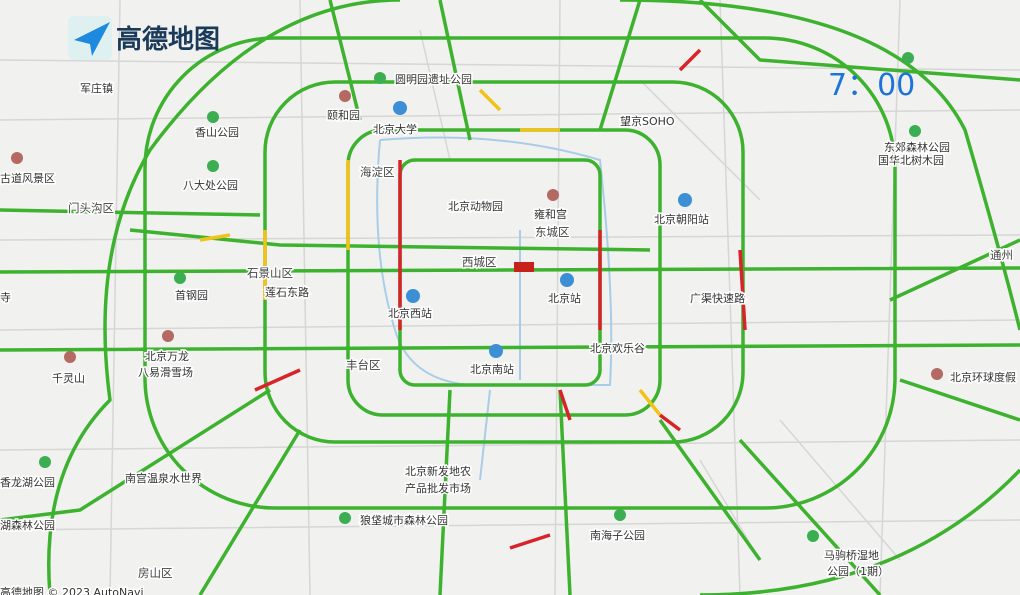 This screenshot has height=595, width=1020. What do you see at coordinates (377, 172) in the screenshot?
I see `place-label: 海淀区` at bounding box center [377, 172].